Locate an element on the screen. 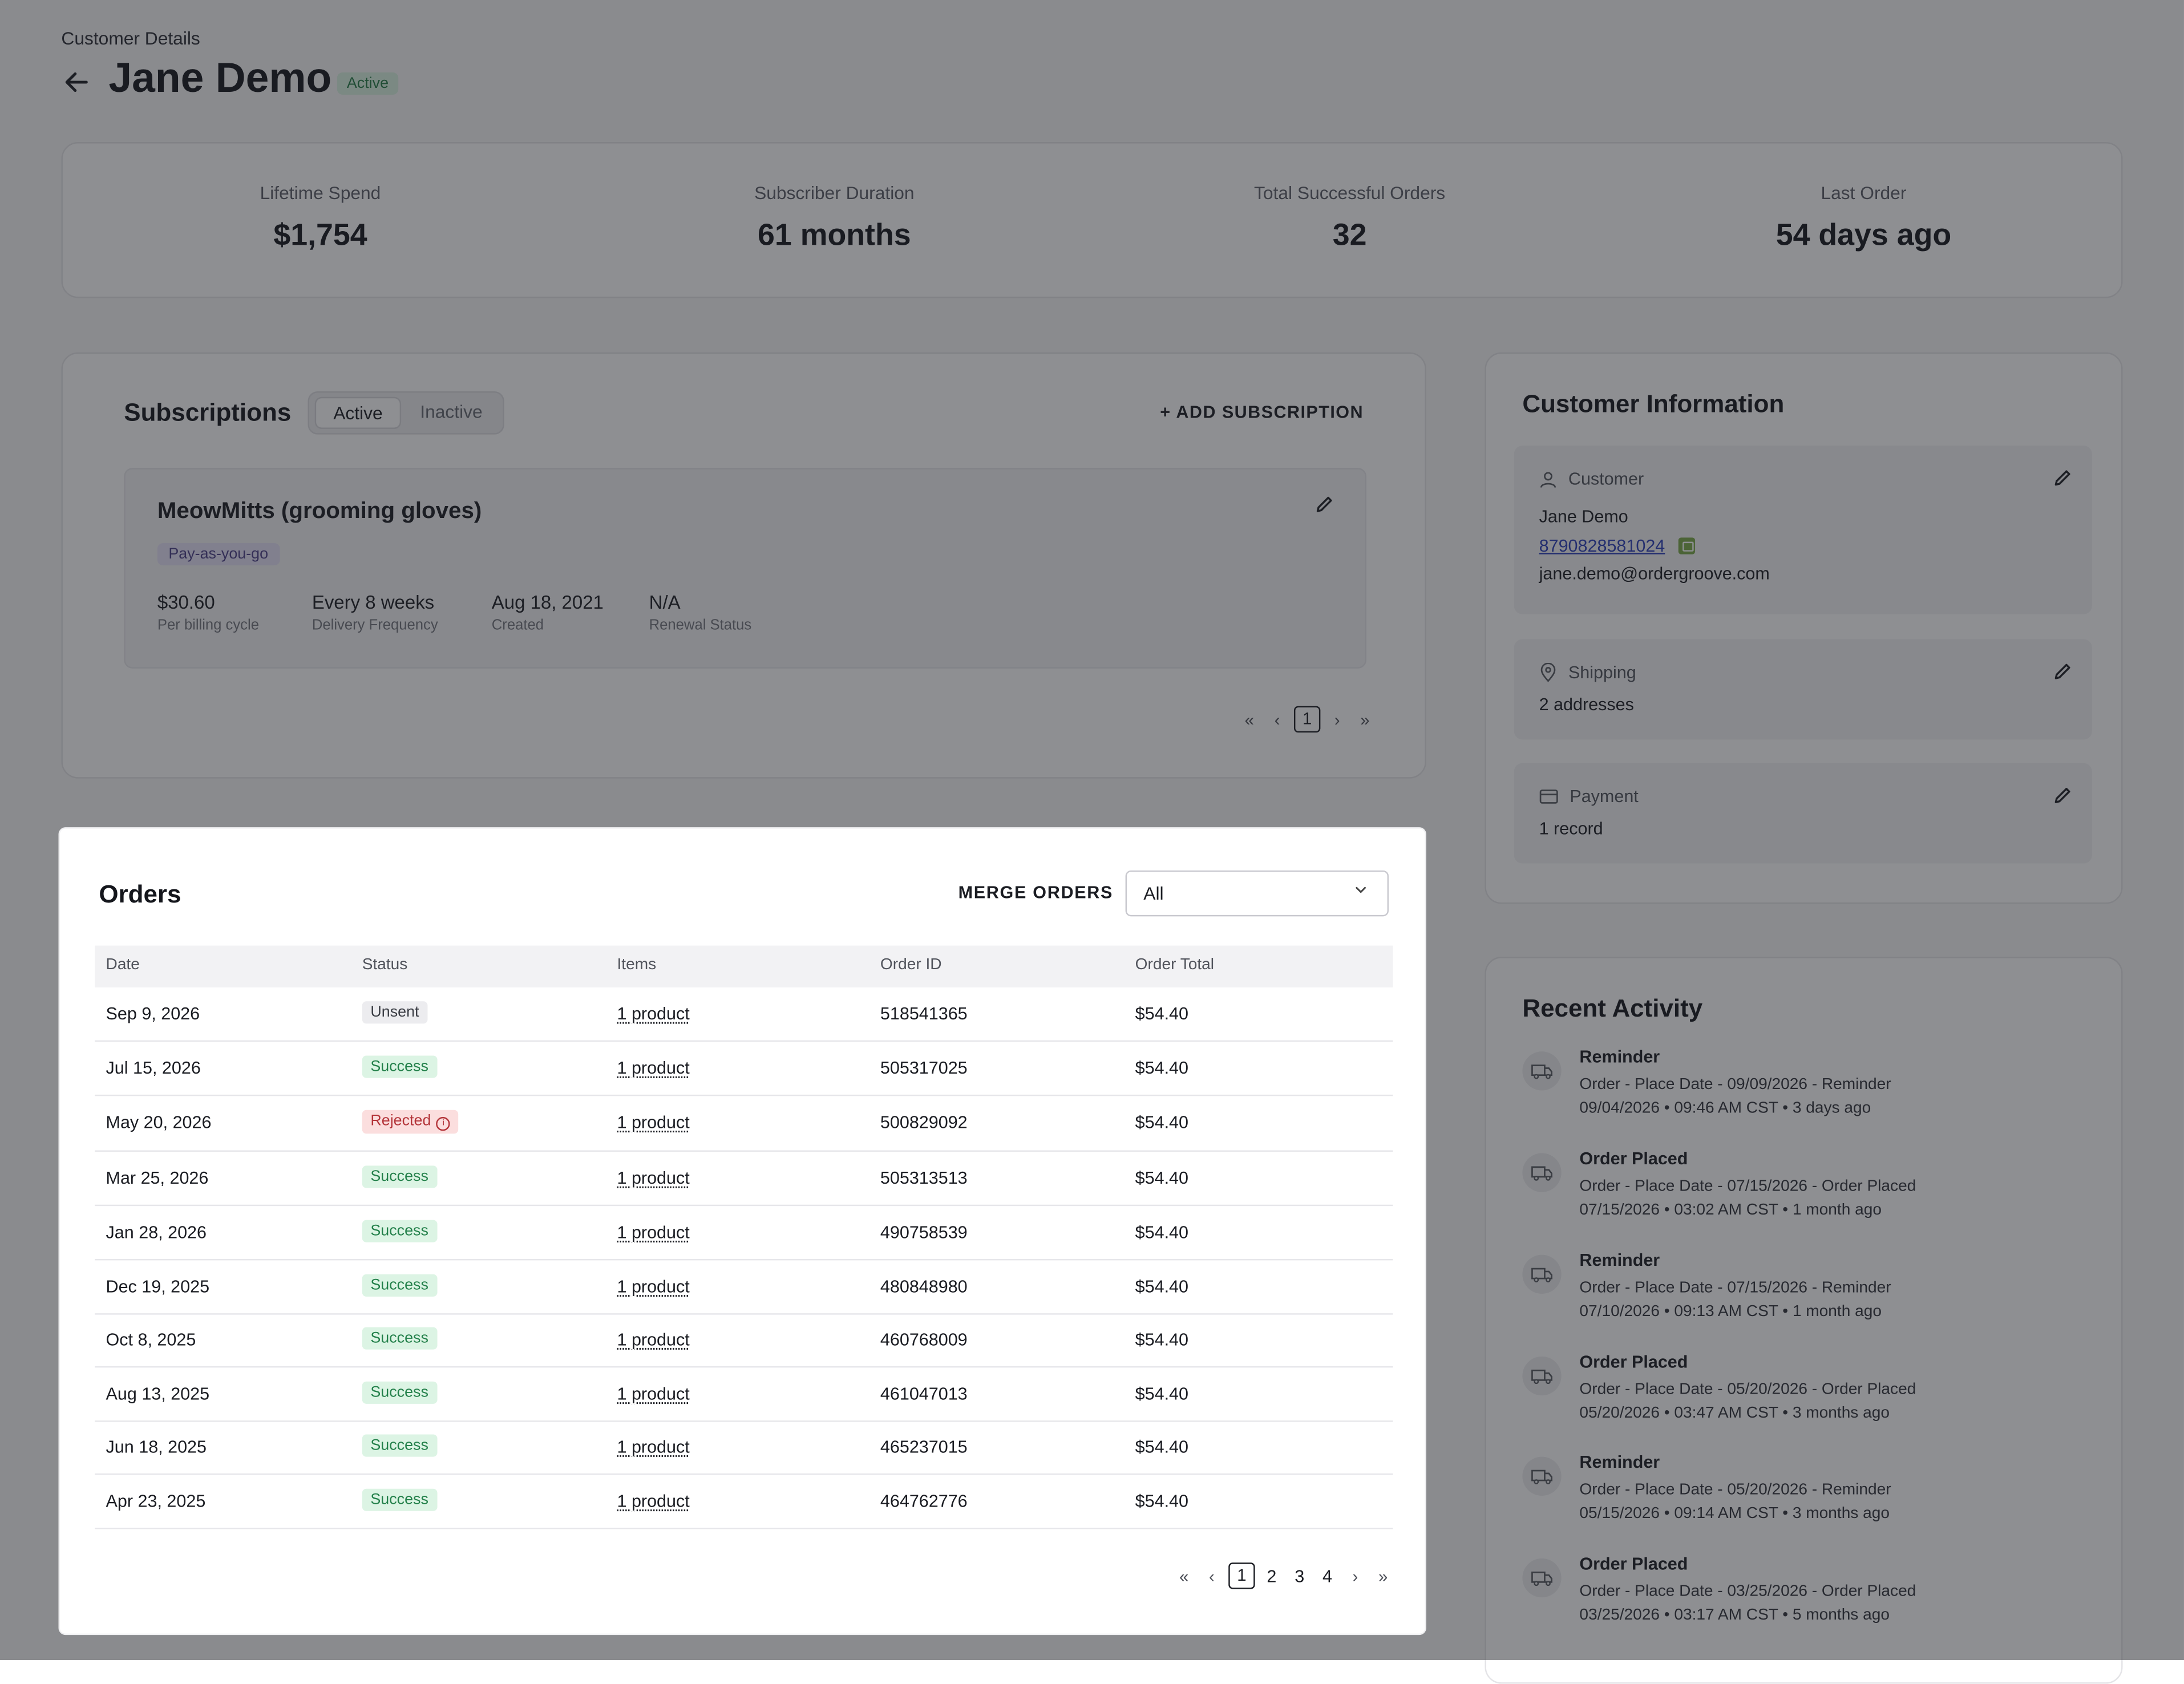  order-id: 505313513 is located at coordinates (924, 1178).